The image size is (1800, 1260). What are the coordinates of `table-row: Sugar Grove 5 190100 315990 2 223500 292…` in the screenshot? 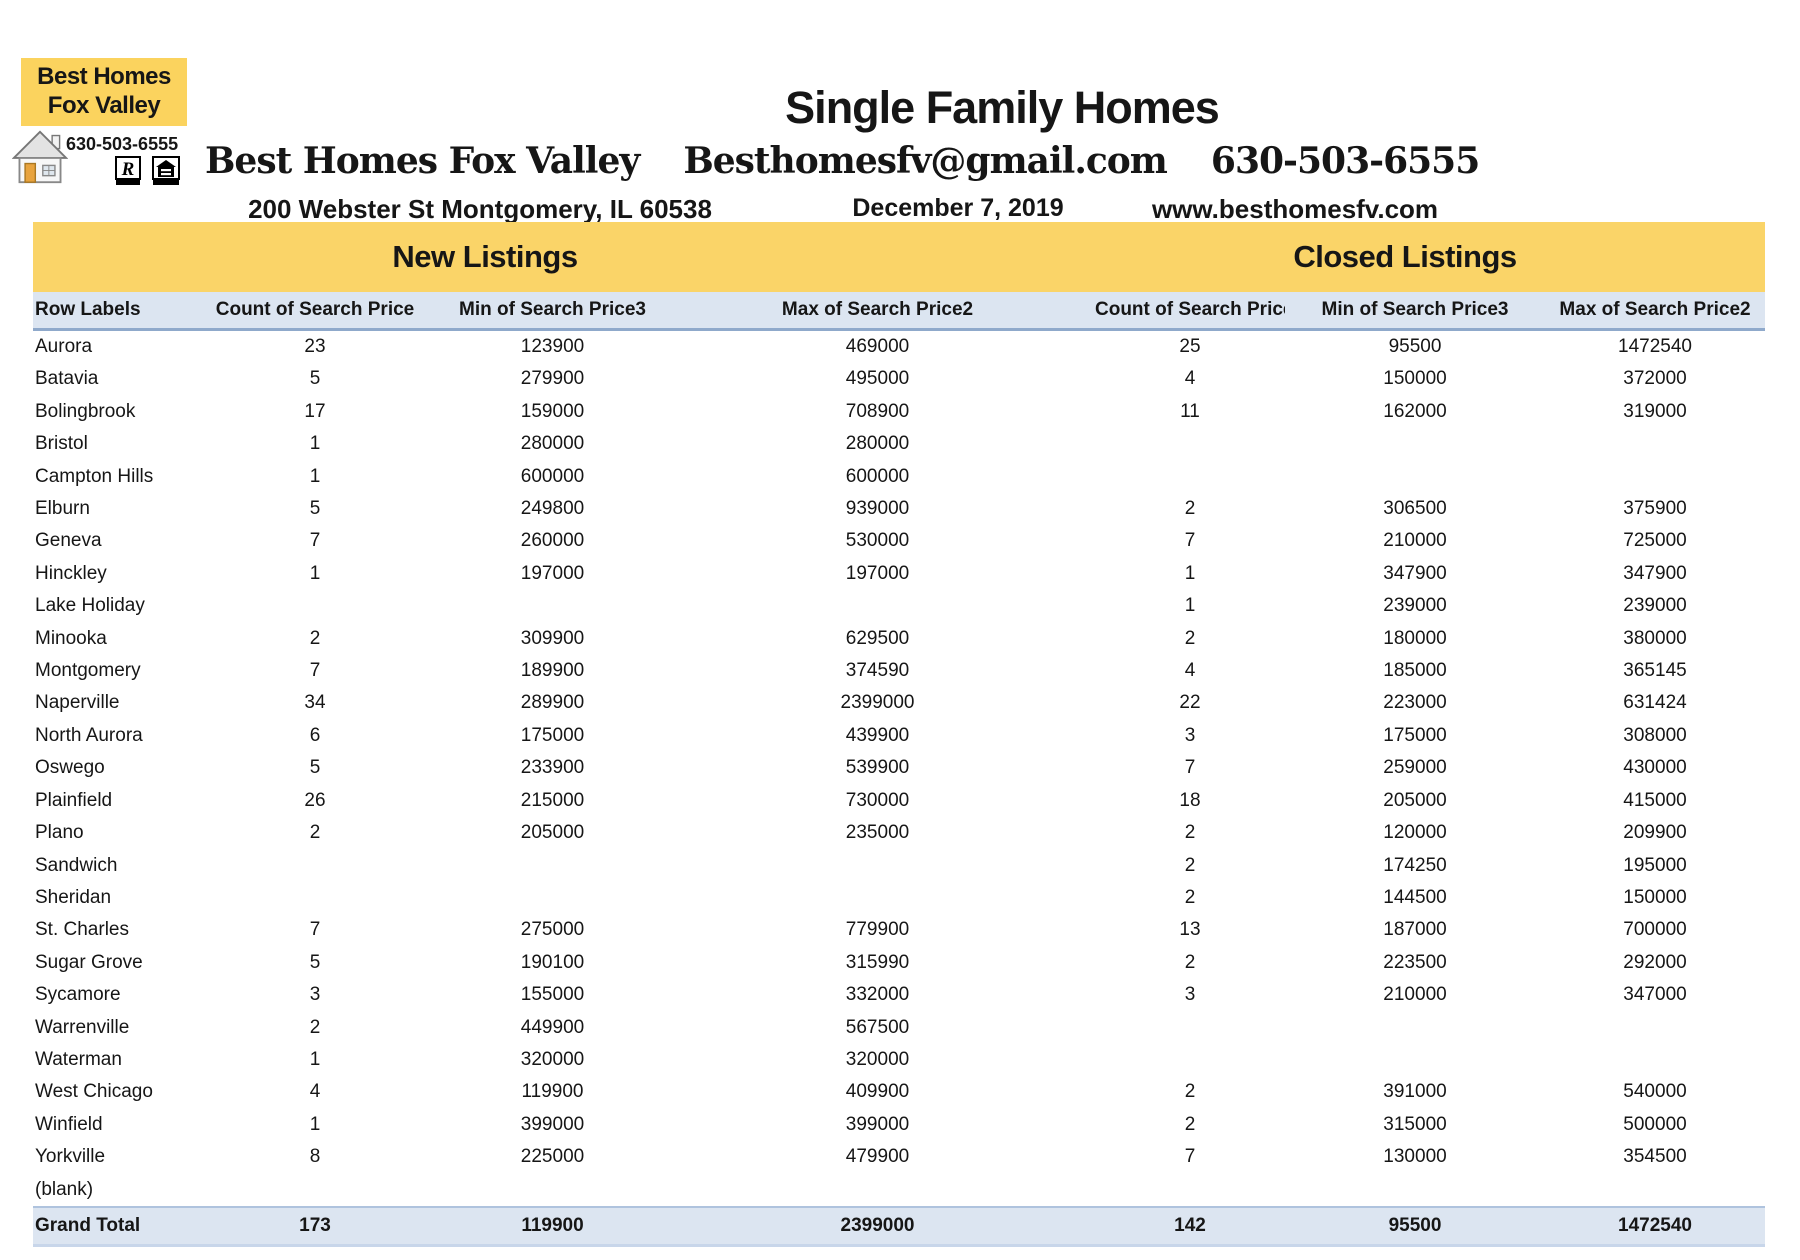 It's located at (899, 963).